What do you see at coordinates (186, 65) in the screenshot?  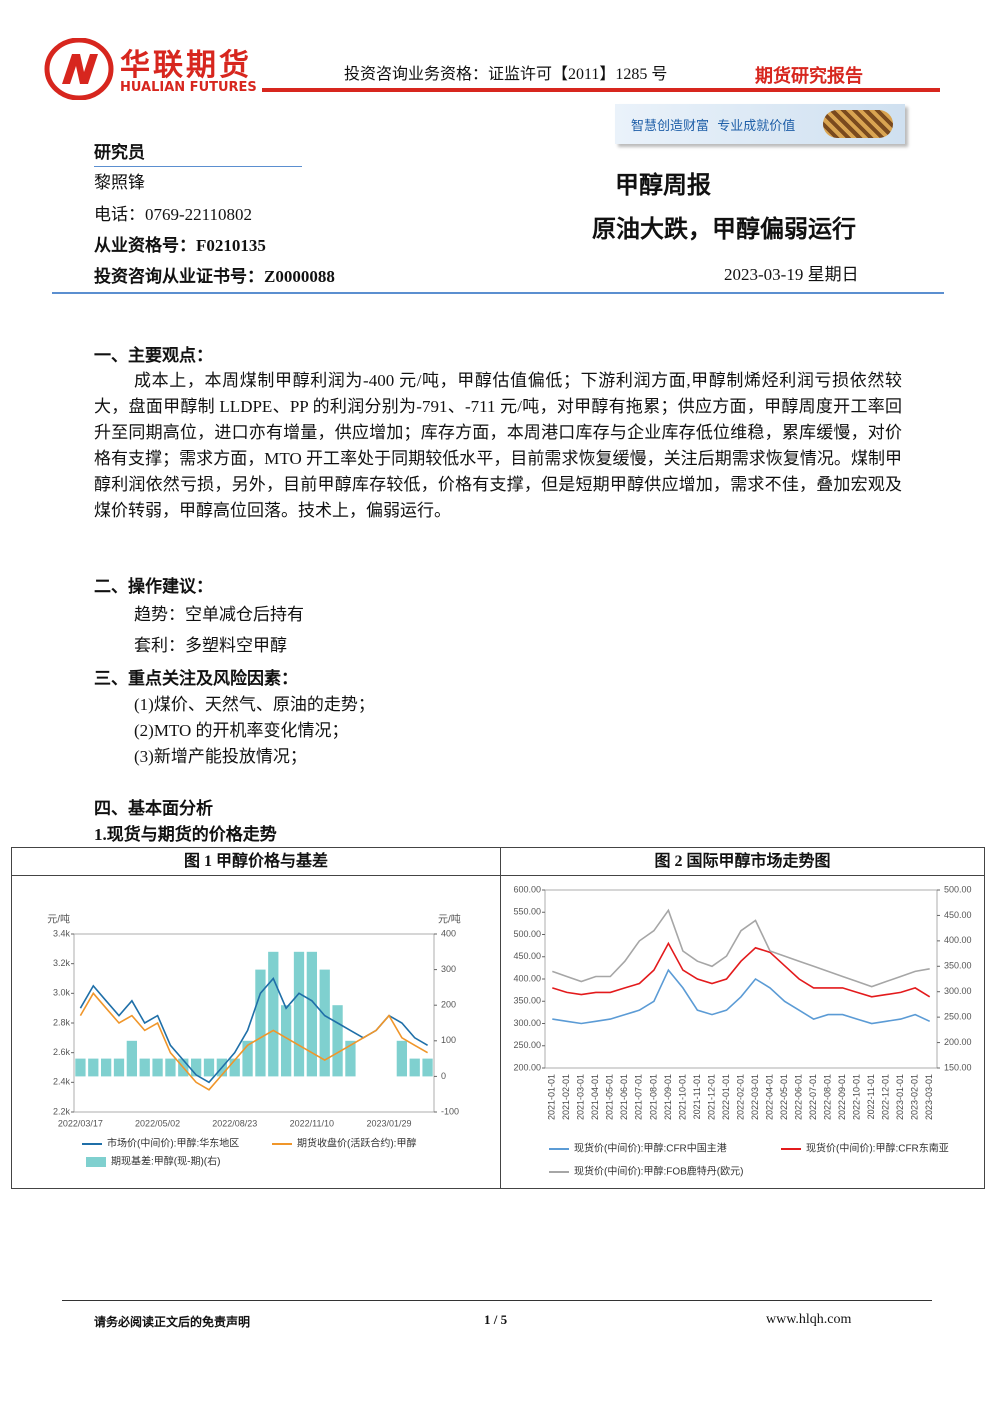 I see `company-cn: 华联期货` at bounding box center [186, 65].